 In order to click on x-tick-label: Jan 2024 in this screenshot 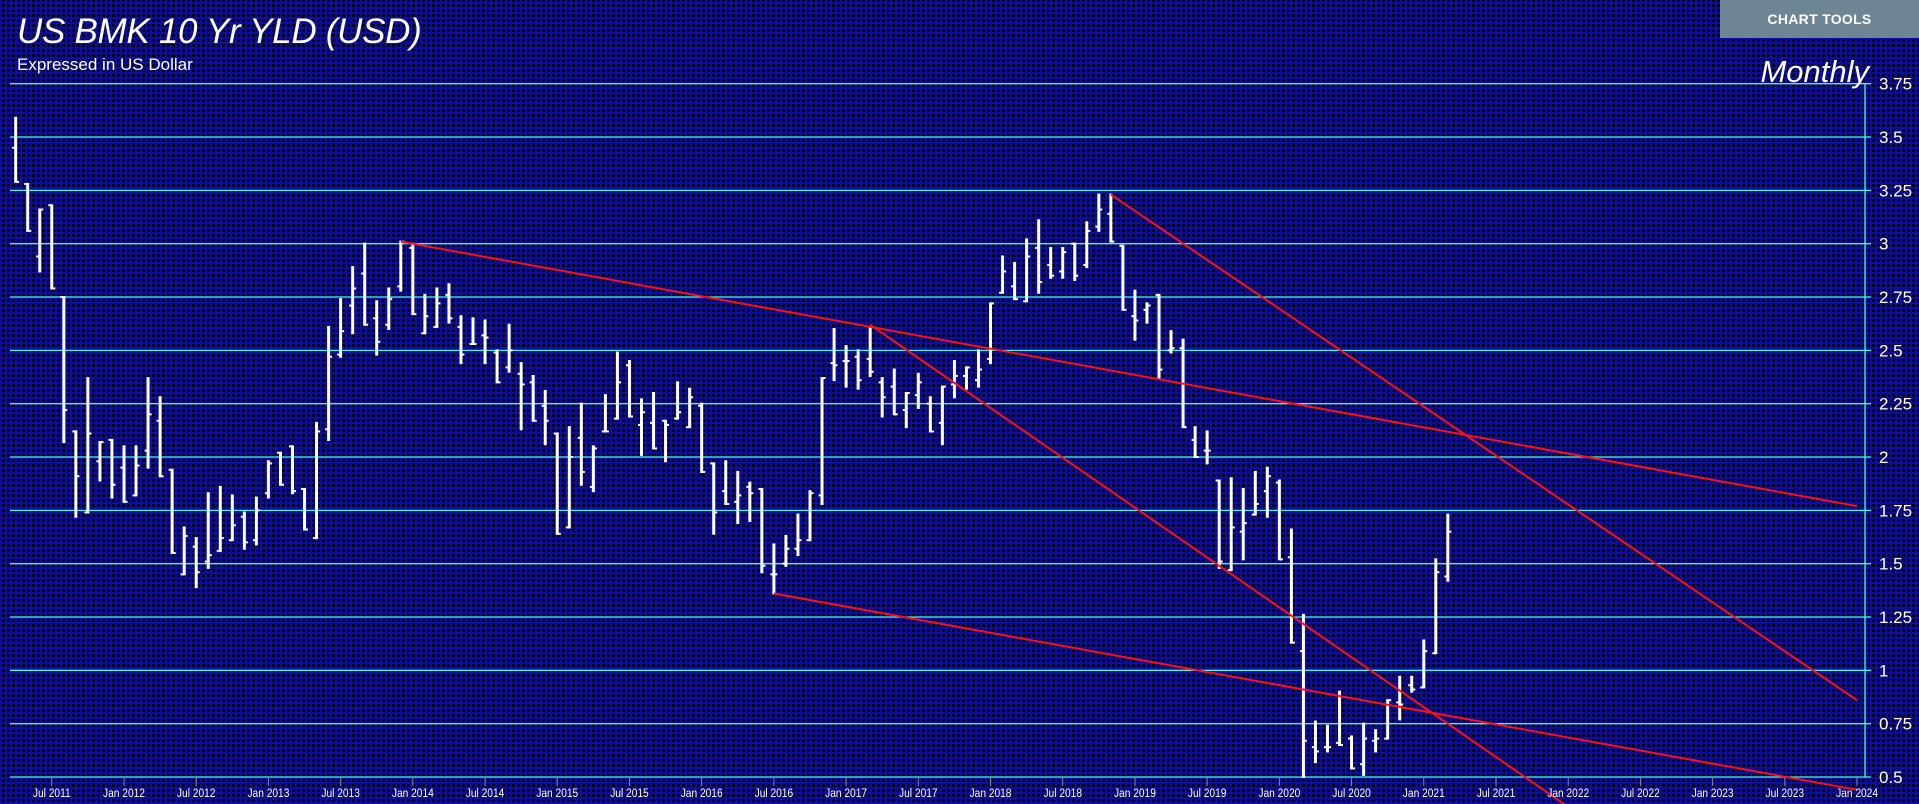, I will do `click(1857, 793)`.